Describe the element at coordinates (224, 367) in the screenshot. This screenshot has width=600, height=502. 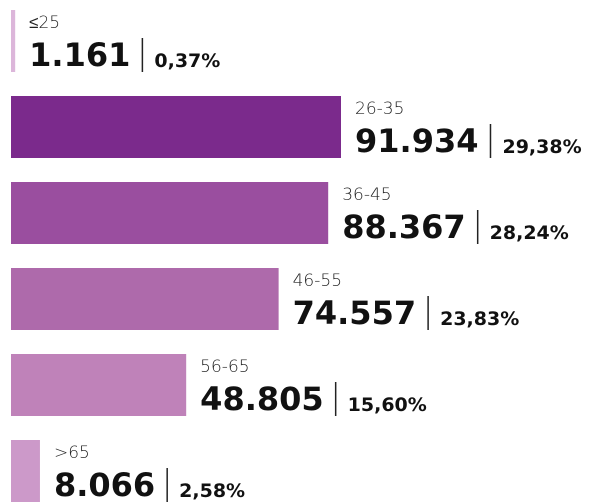
I see `category-label: 56-65` at that location.